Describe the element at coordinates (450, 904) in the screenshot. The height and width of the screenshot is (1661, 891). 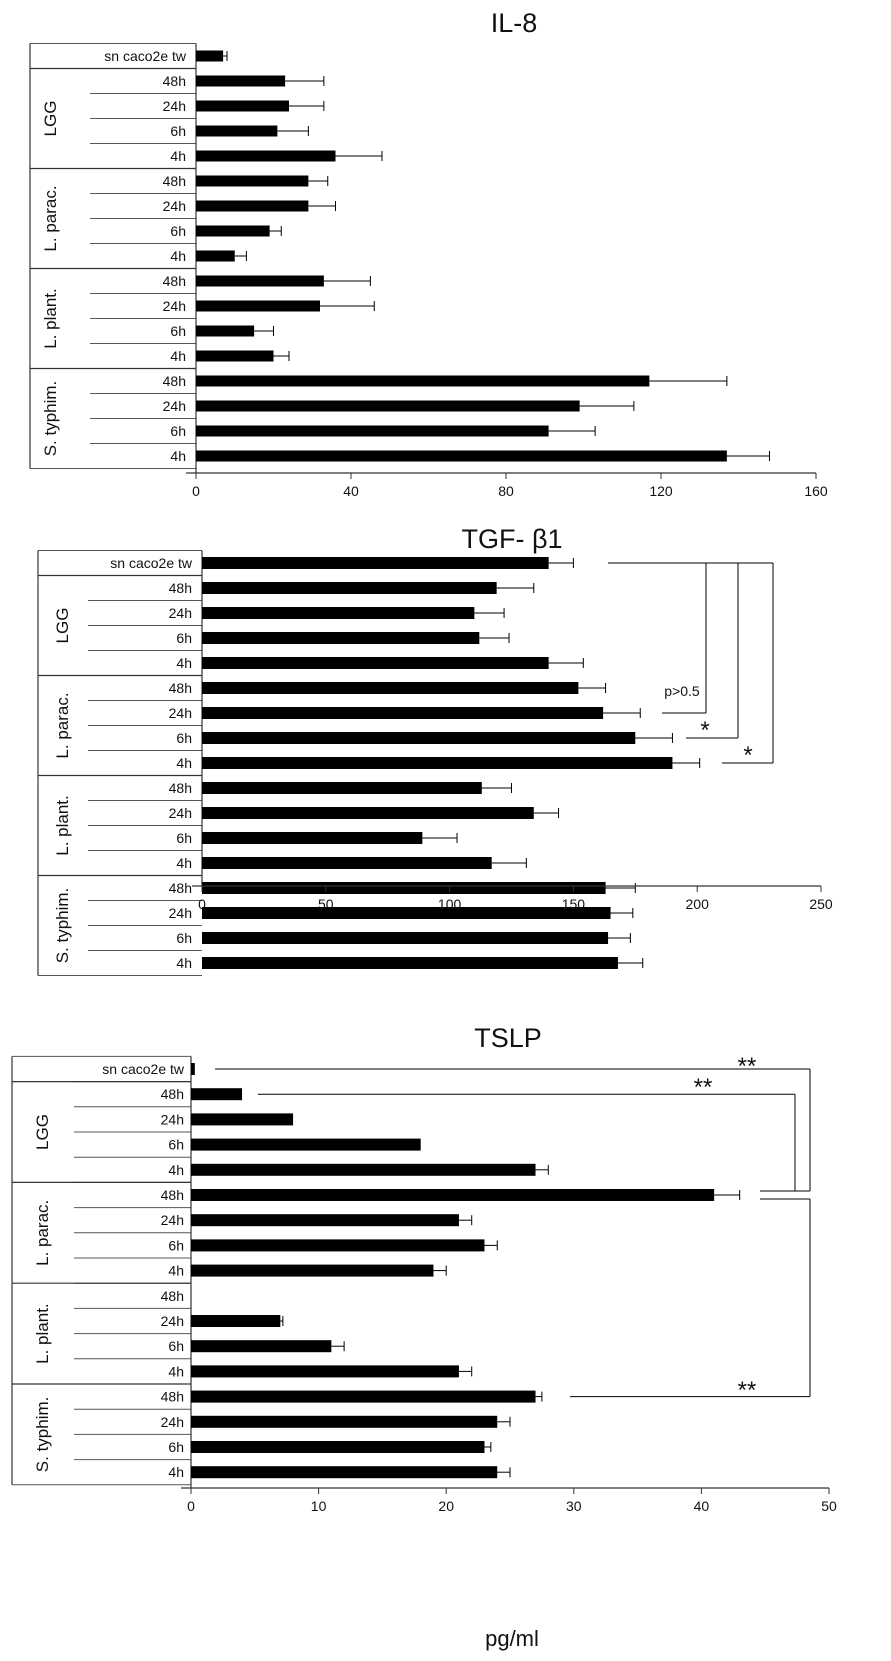
I see `x-tick-label: 100` at that location.